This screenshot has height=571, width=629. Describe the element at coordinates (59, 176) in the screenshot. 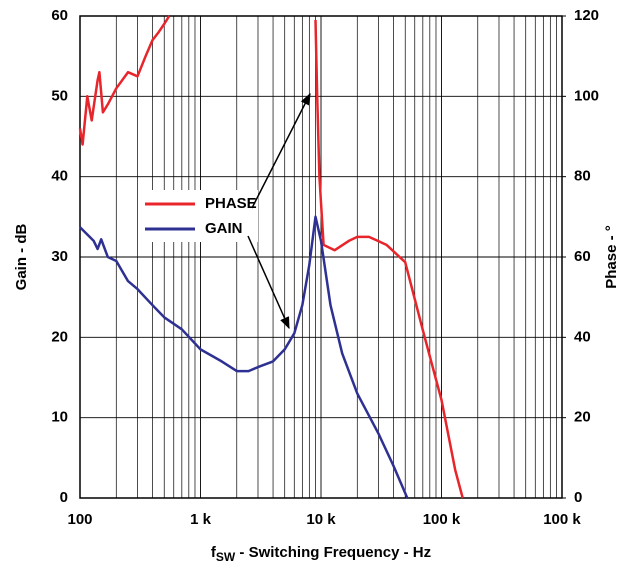

I see `y-tick-label: 40` at that location.